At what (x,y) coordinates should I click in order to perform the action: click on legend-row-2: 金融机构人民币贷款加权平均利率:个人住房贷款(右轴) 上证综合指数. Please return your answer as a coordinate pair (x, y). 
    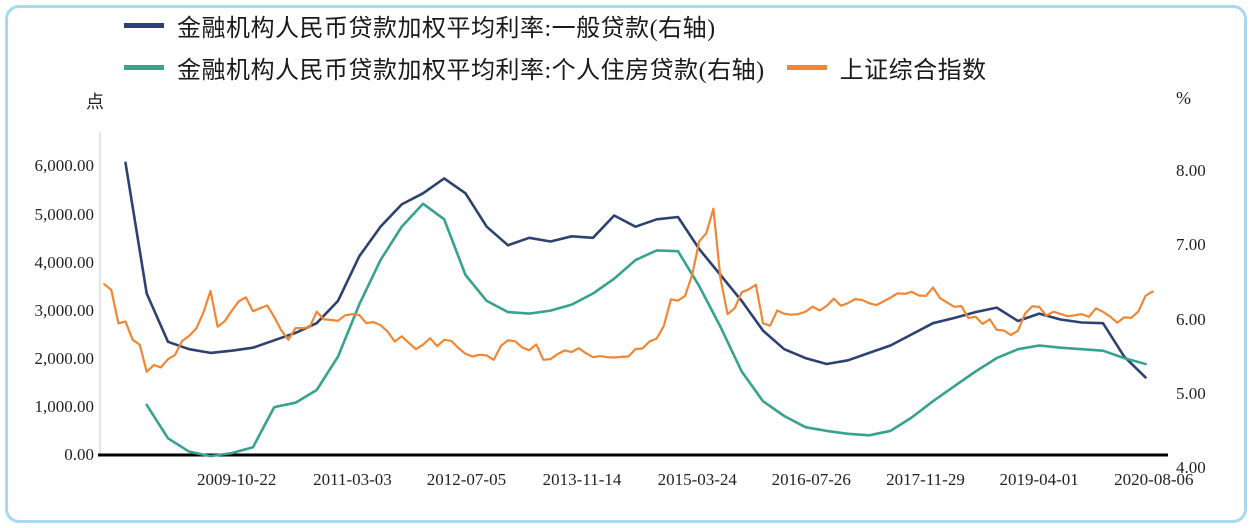
    Looking at the image, I should click on (555, 67).